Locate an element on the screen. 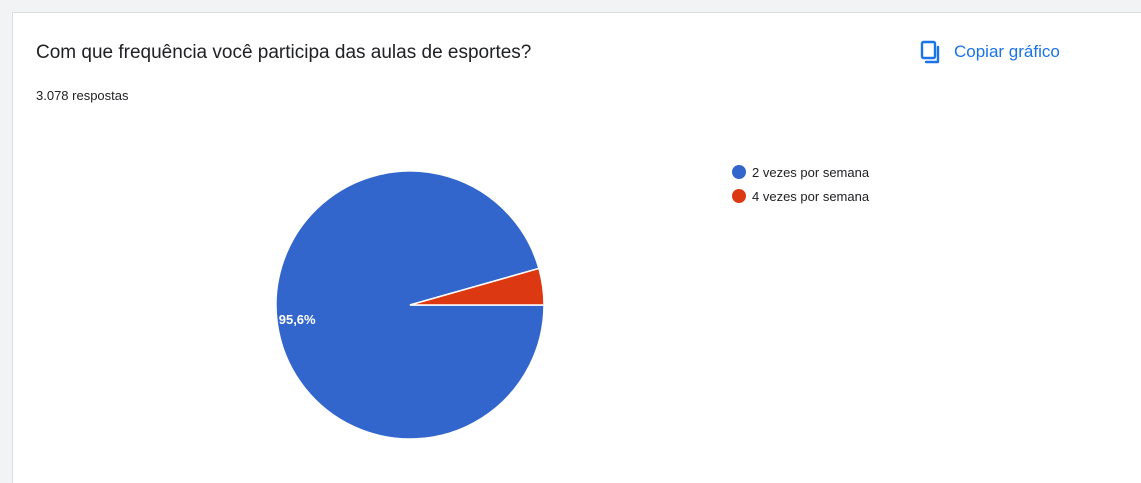  copy-chart-label: Copiar gráfico is located at coordinates (1007, 51).